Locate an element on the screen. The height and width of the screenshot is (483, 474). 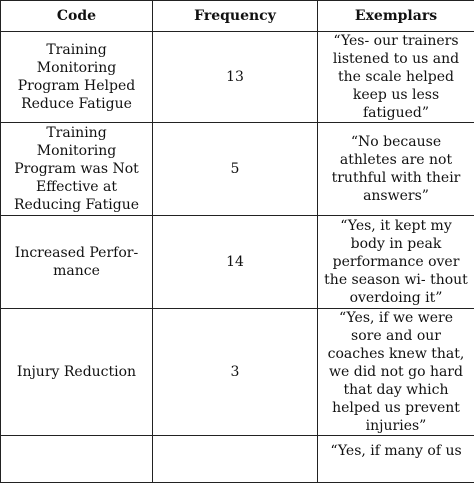
header-code: Code is located at coordinates (77, 16).